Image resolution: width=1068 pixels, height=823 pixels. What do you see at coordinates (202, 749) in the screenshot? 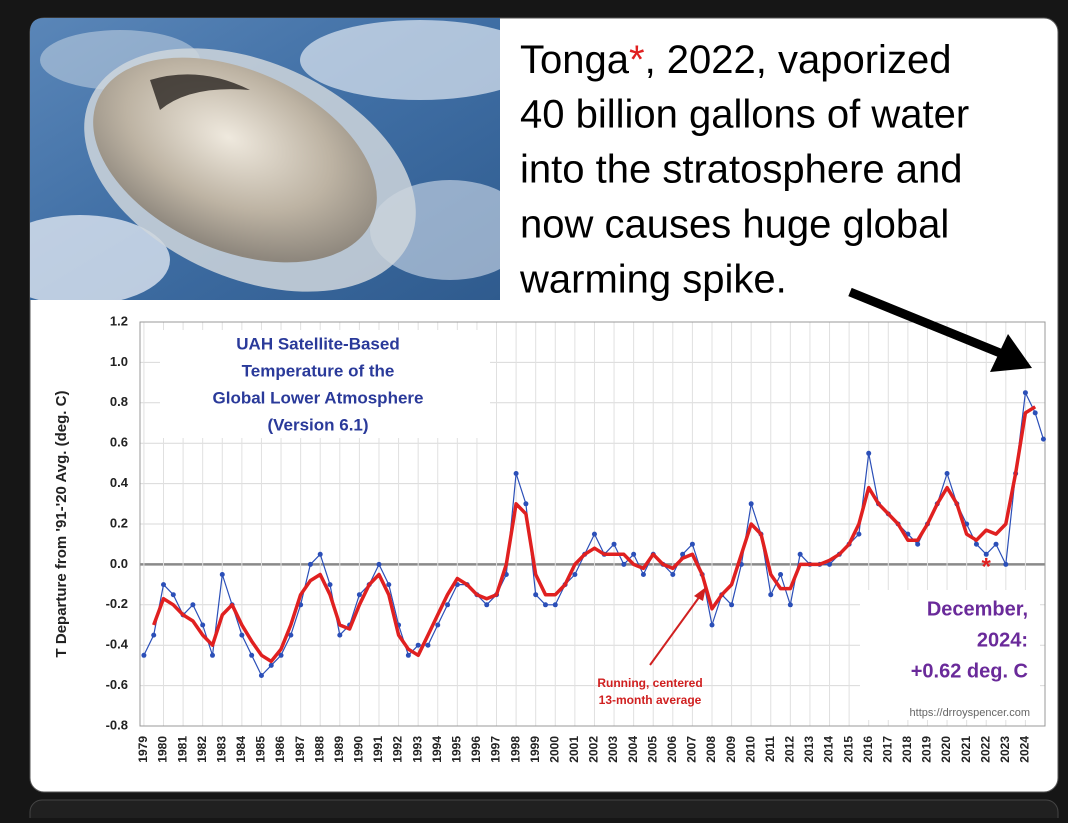
I see `x-tick-label: 1982` at bounding box center [202, 749].